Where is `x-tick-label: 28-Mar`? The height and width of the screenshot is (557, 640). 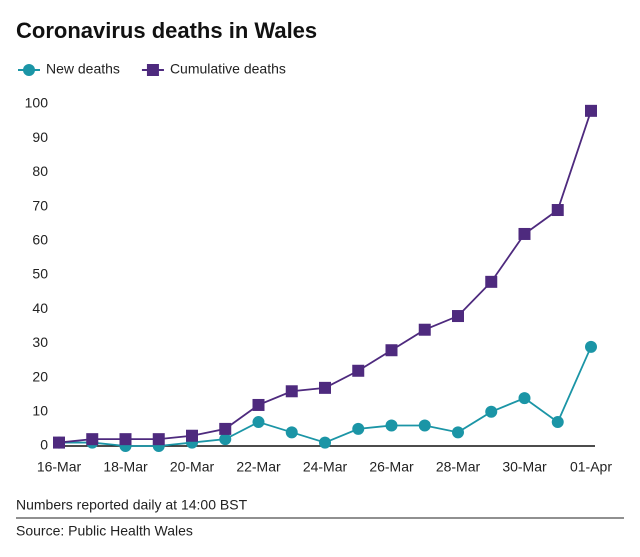
x-tick-label: 28-Mar is located at coordinates (458, 467).